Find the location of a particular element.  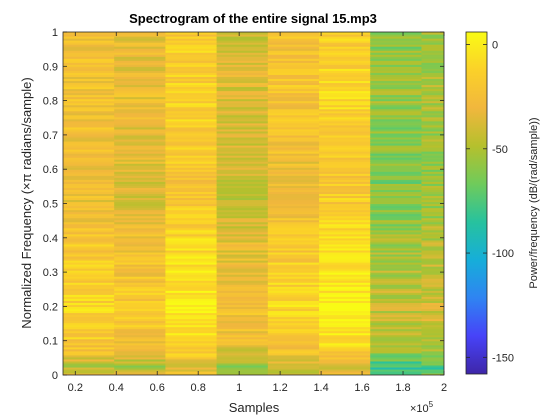

y-tick-label: 0.3 is located at coordinates (50, 273).